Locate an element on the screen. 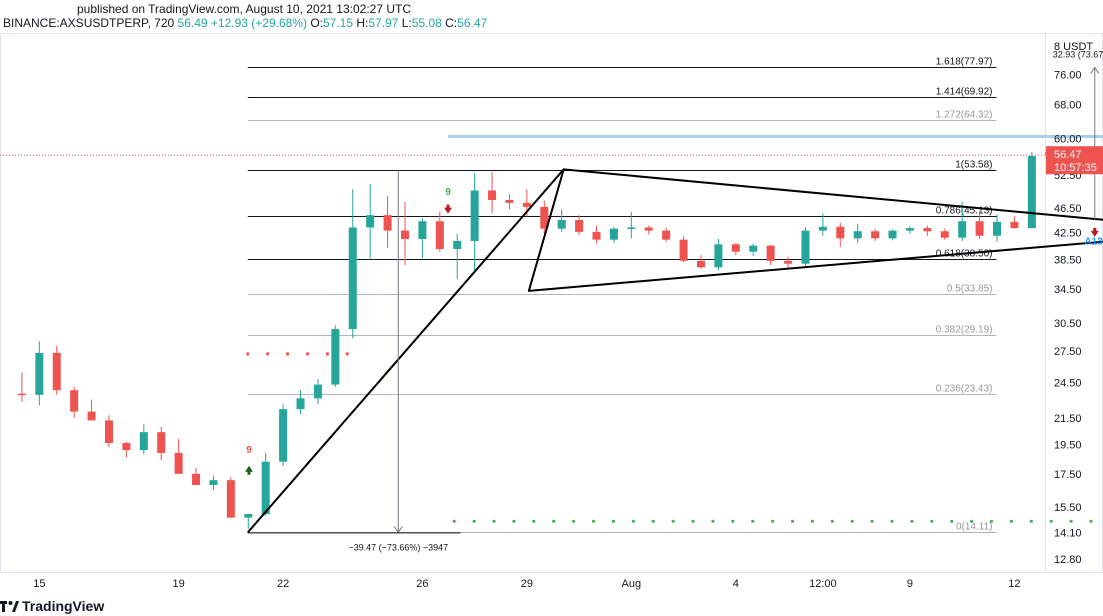 This screenshot has width=1103, height=616. fib-level-label: 1.618(77.97) is located at coordinates (964, 62).